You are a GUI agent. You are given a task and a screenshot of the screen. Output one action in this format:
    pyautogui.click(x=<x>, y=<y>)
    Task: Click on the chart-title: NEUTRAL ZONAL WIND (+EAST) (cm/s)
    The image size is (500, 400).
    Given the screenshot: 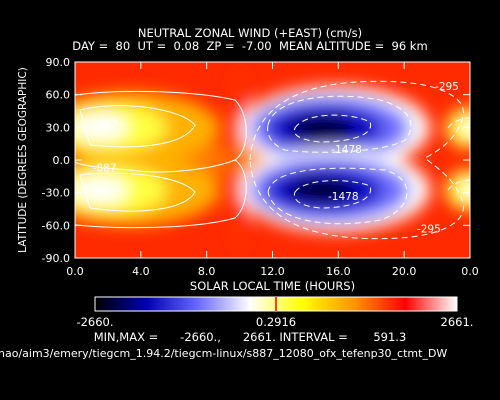 What is the action you would take?
    pyautogui.click(x=250, y=33)
    